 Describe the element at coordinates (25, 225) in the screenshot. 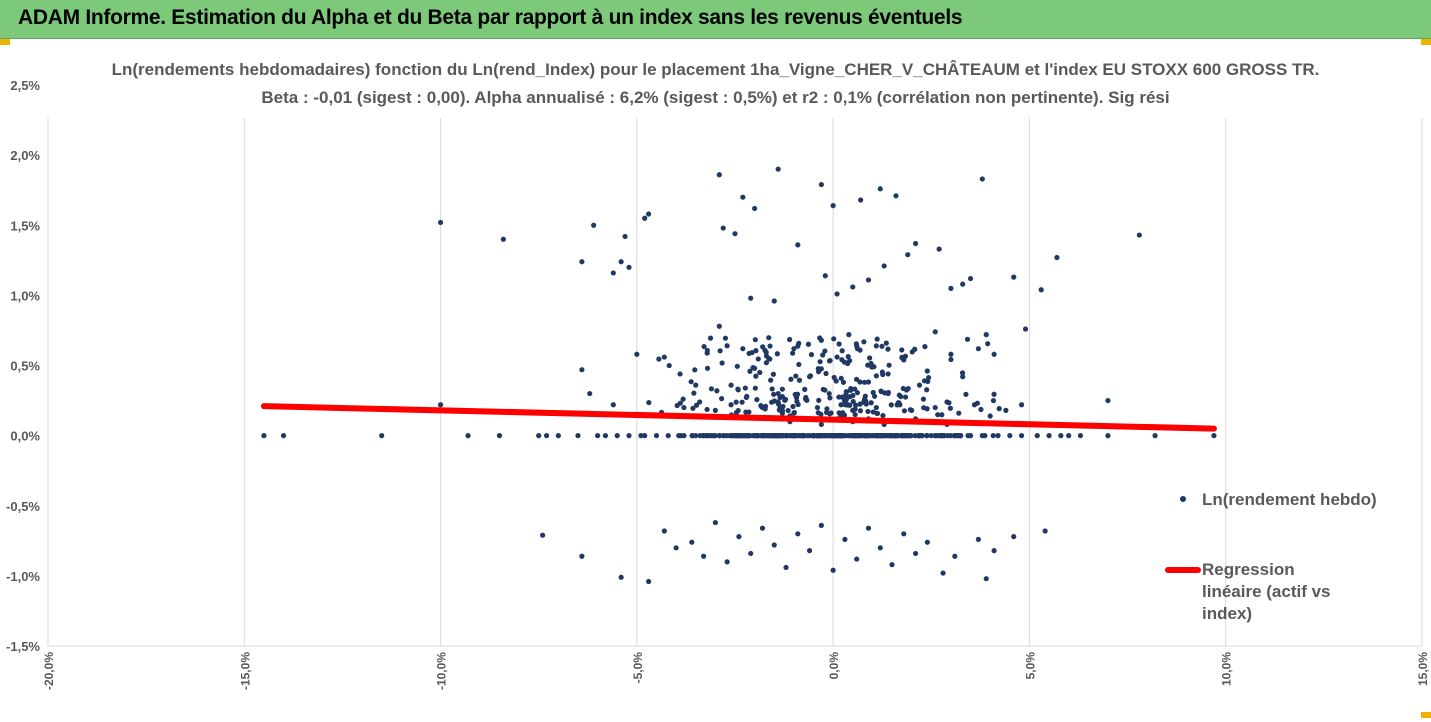

I see `y-tick-label: 1,5%` at that location.